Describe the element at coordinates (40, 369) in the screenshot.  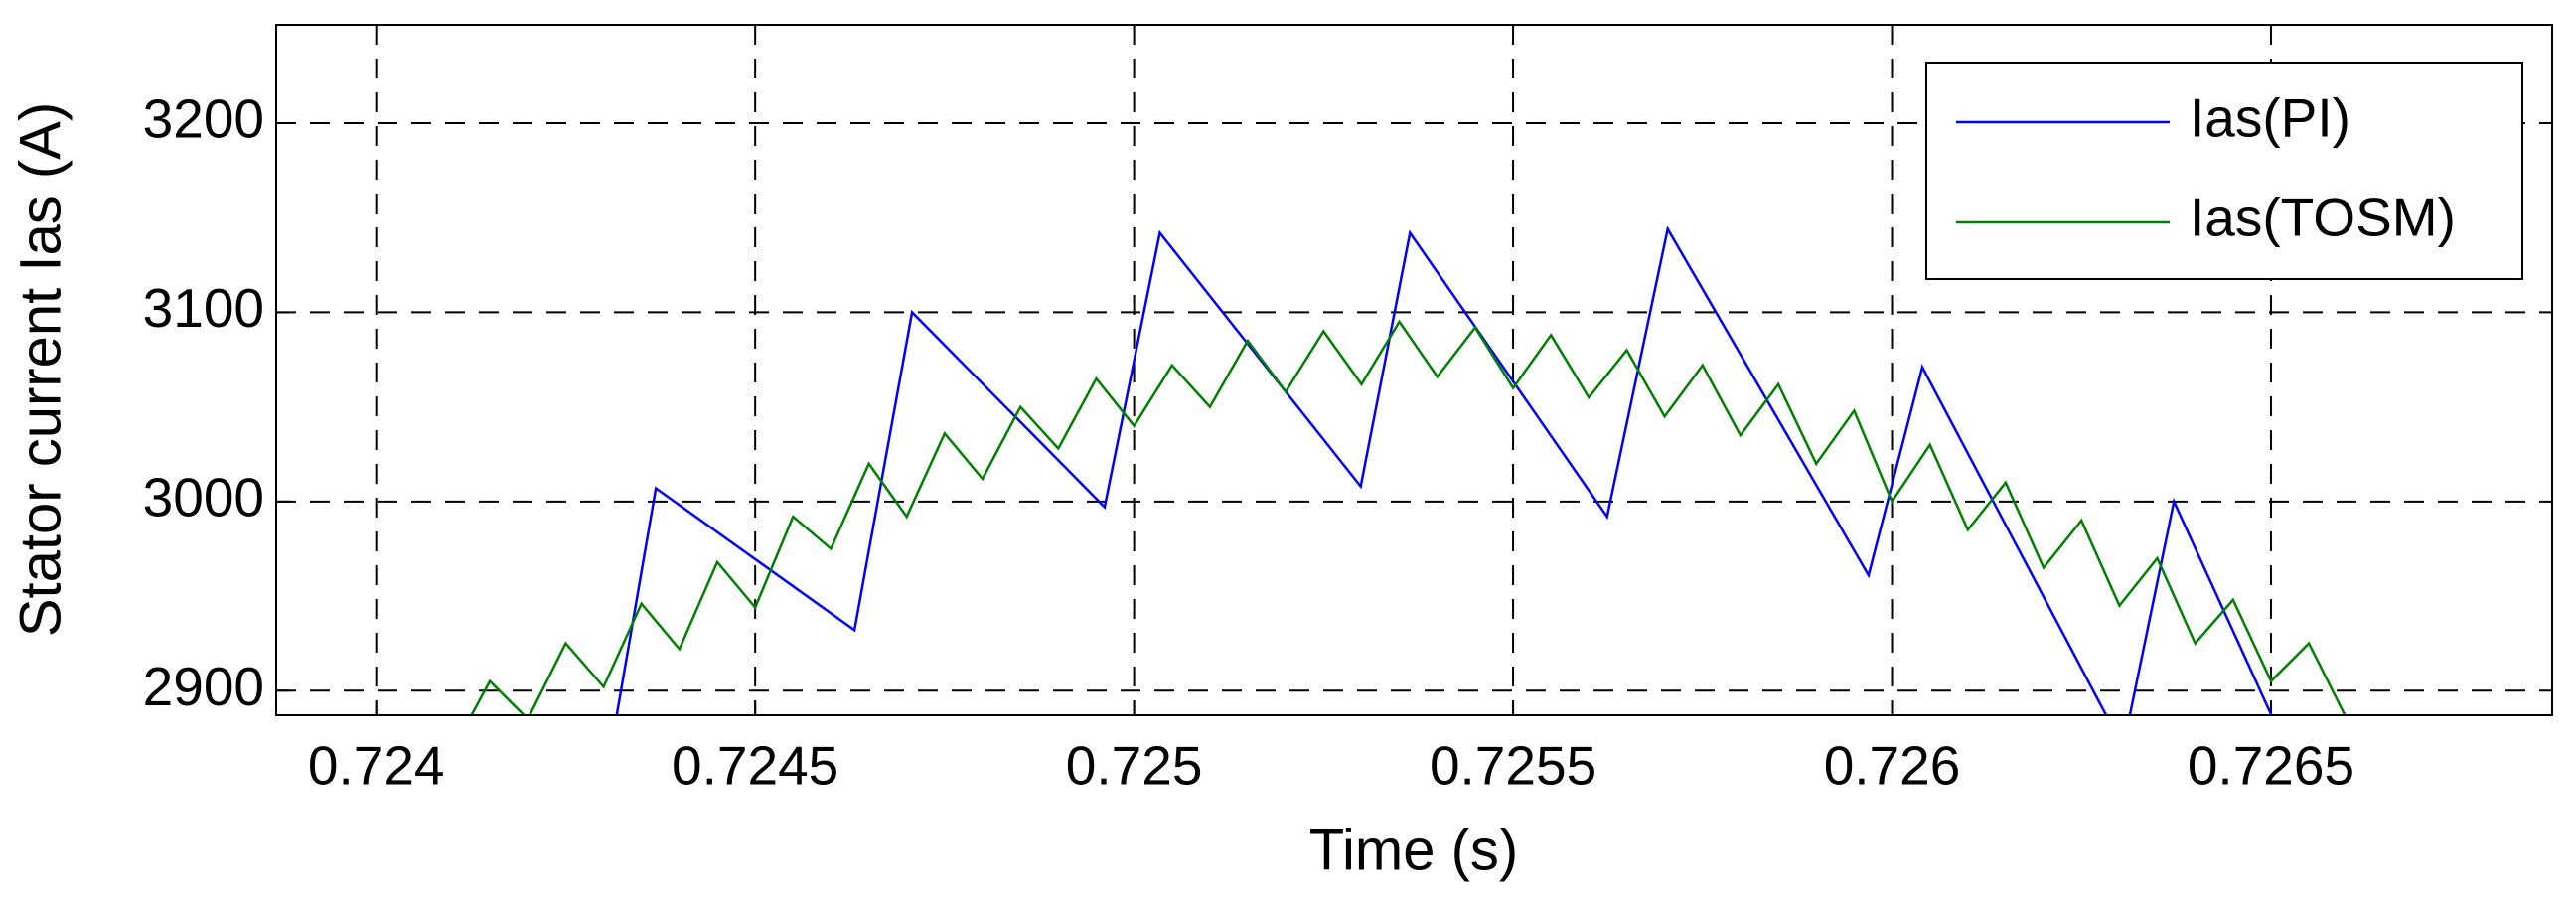
I see `y-axis-label: Stator current Ias (A)` at that location.